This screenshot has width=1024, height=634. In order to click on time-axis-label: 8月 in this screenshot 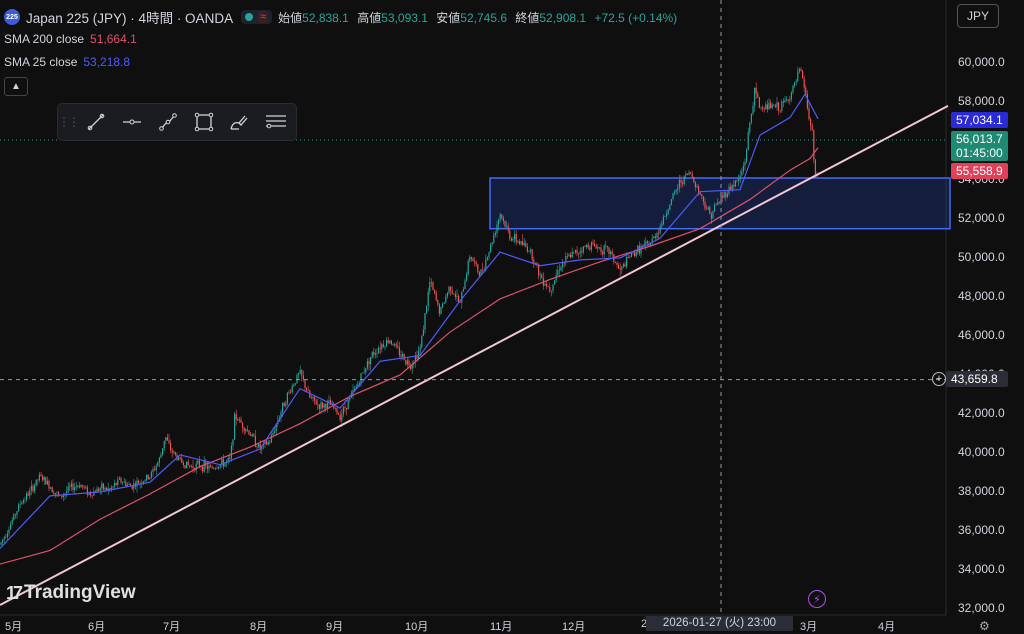, I will do `click(259, 627)`.